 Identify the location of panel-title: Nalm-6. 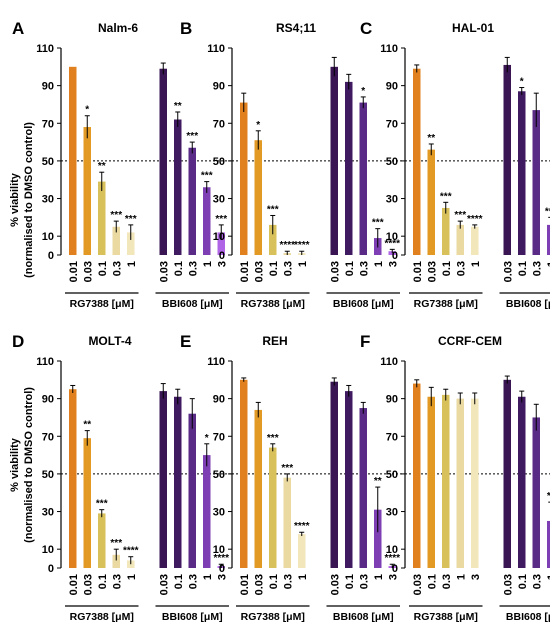
(118, 28).